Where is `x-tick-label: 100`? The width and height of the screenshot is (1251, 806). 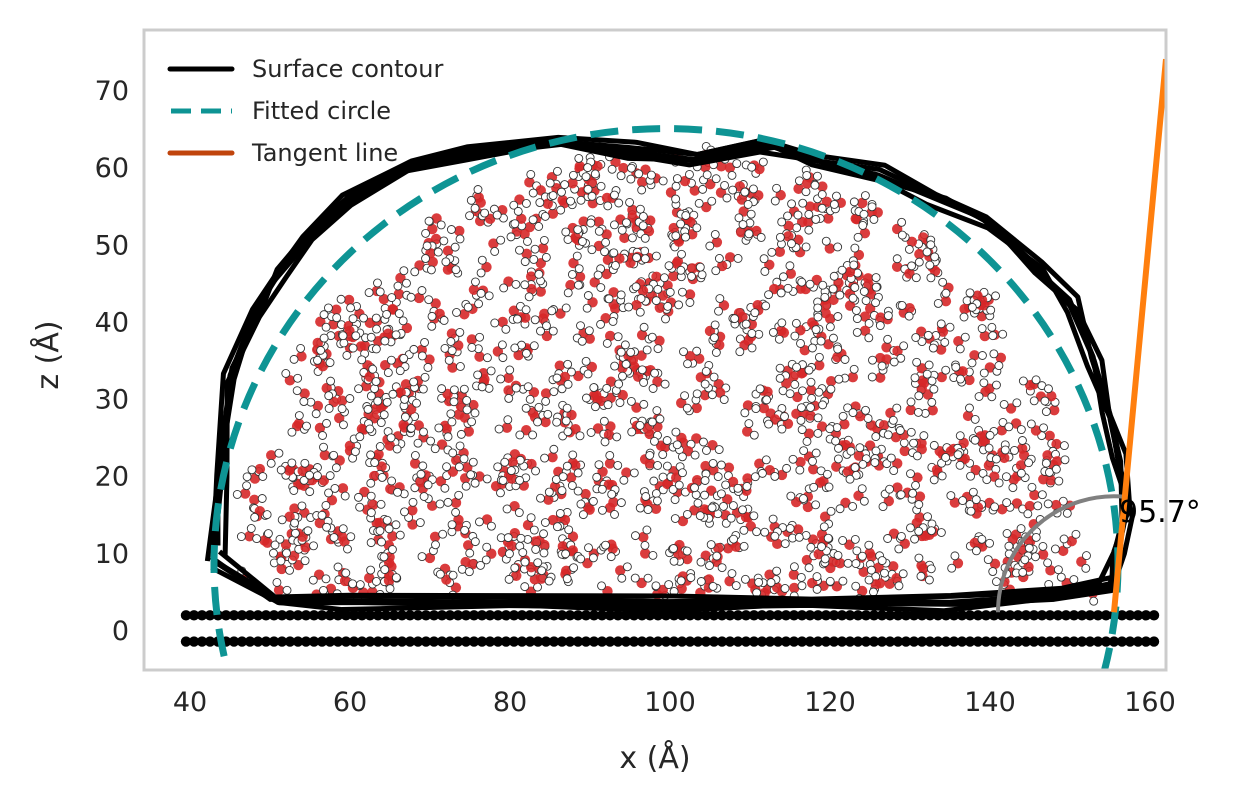
x-tick-label: 100 is located at coordinates (670, 702).